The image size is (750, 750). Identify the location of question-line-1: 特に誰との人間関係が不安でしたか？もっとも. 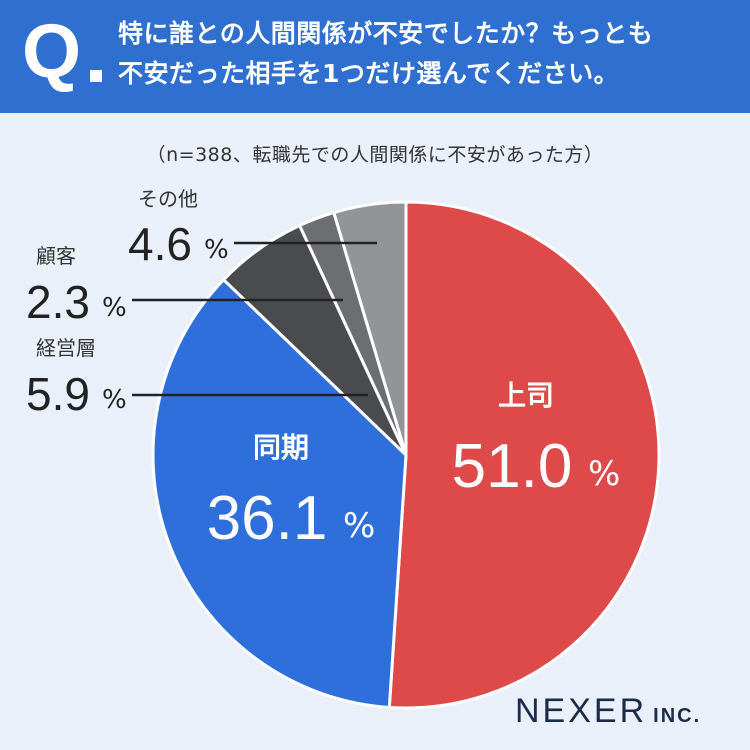
(386, 33).